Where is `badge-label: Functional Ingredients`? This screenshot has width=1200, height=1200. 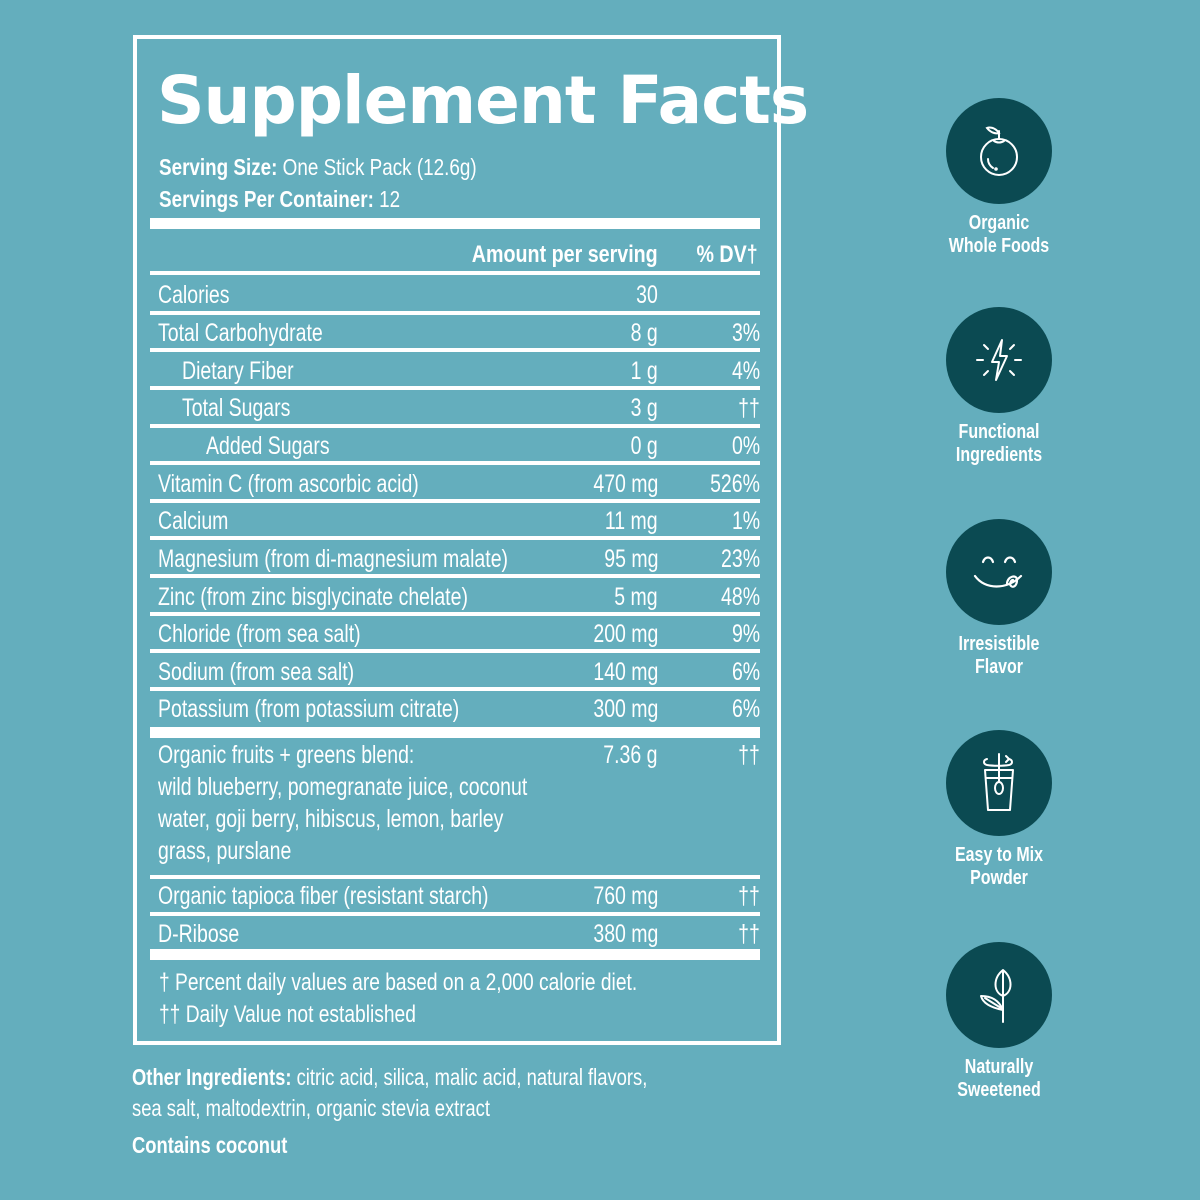
badge-label: Functional Ingredients is located at coordinates (999, 444).